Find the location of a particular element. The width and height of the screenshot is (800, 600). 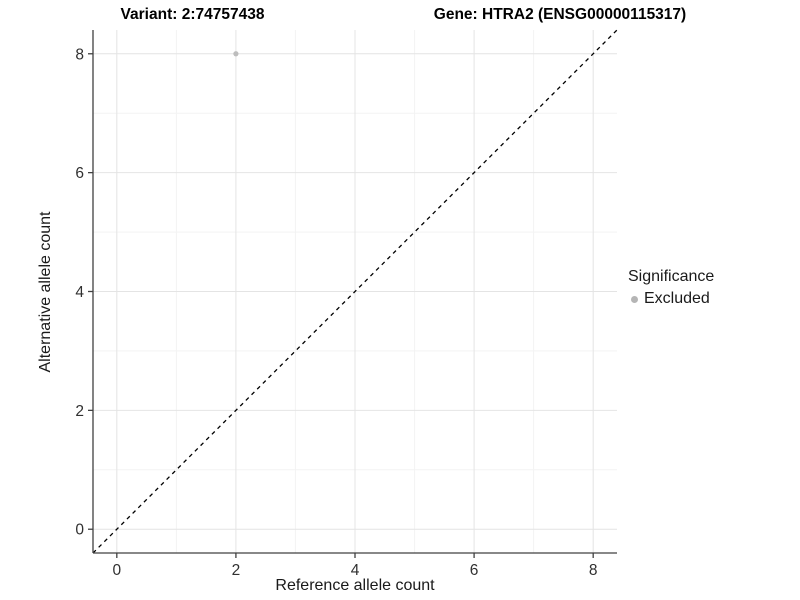

x-tick-label: 4 is located at coordinates (355, 570).